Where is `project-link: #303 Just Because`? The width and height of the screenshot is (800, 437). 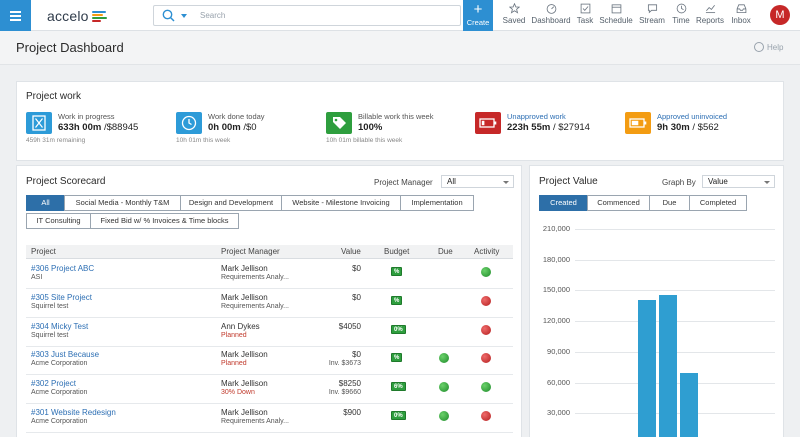 project-link: #303 Just Because is located at coordinates (65, 354).